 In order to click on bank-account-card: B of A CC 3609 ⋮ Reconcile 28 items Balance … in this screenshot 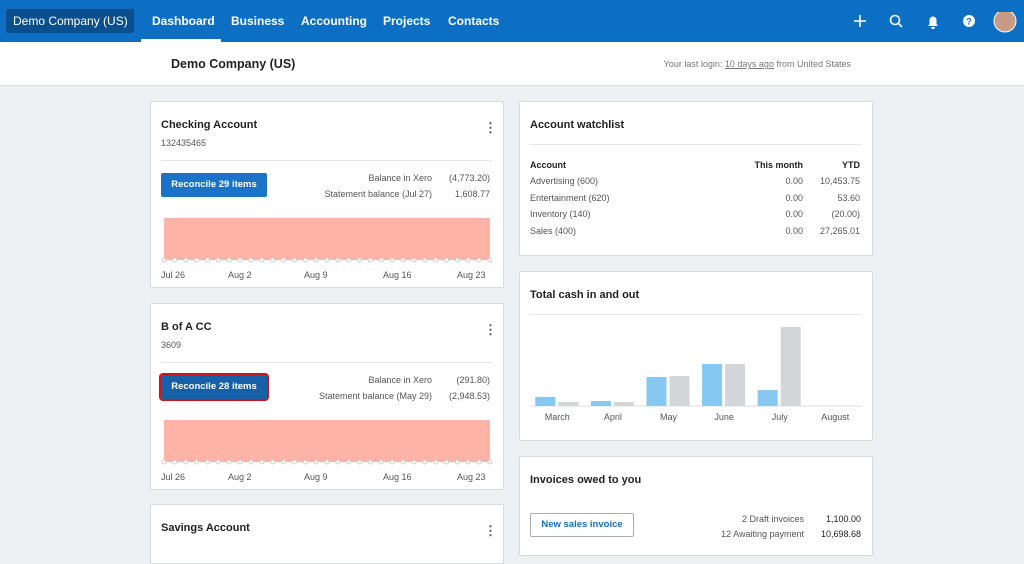, I will do `click(327, 396)`.